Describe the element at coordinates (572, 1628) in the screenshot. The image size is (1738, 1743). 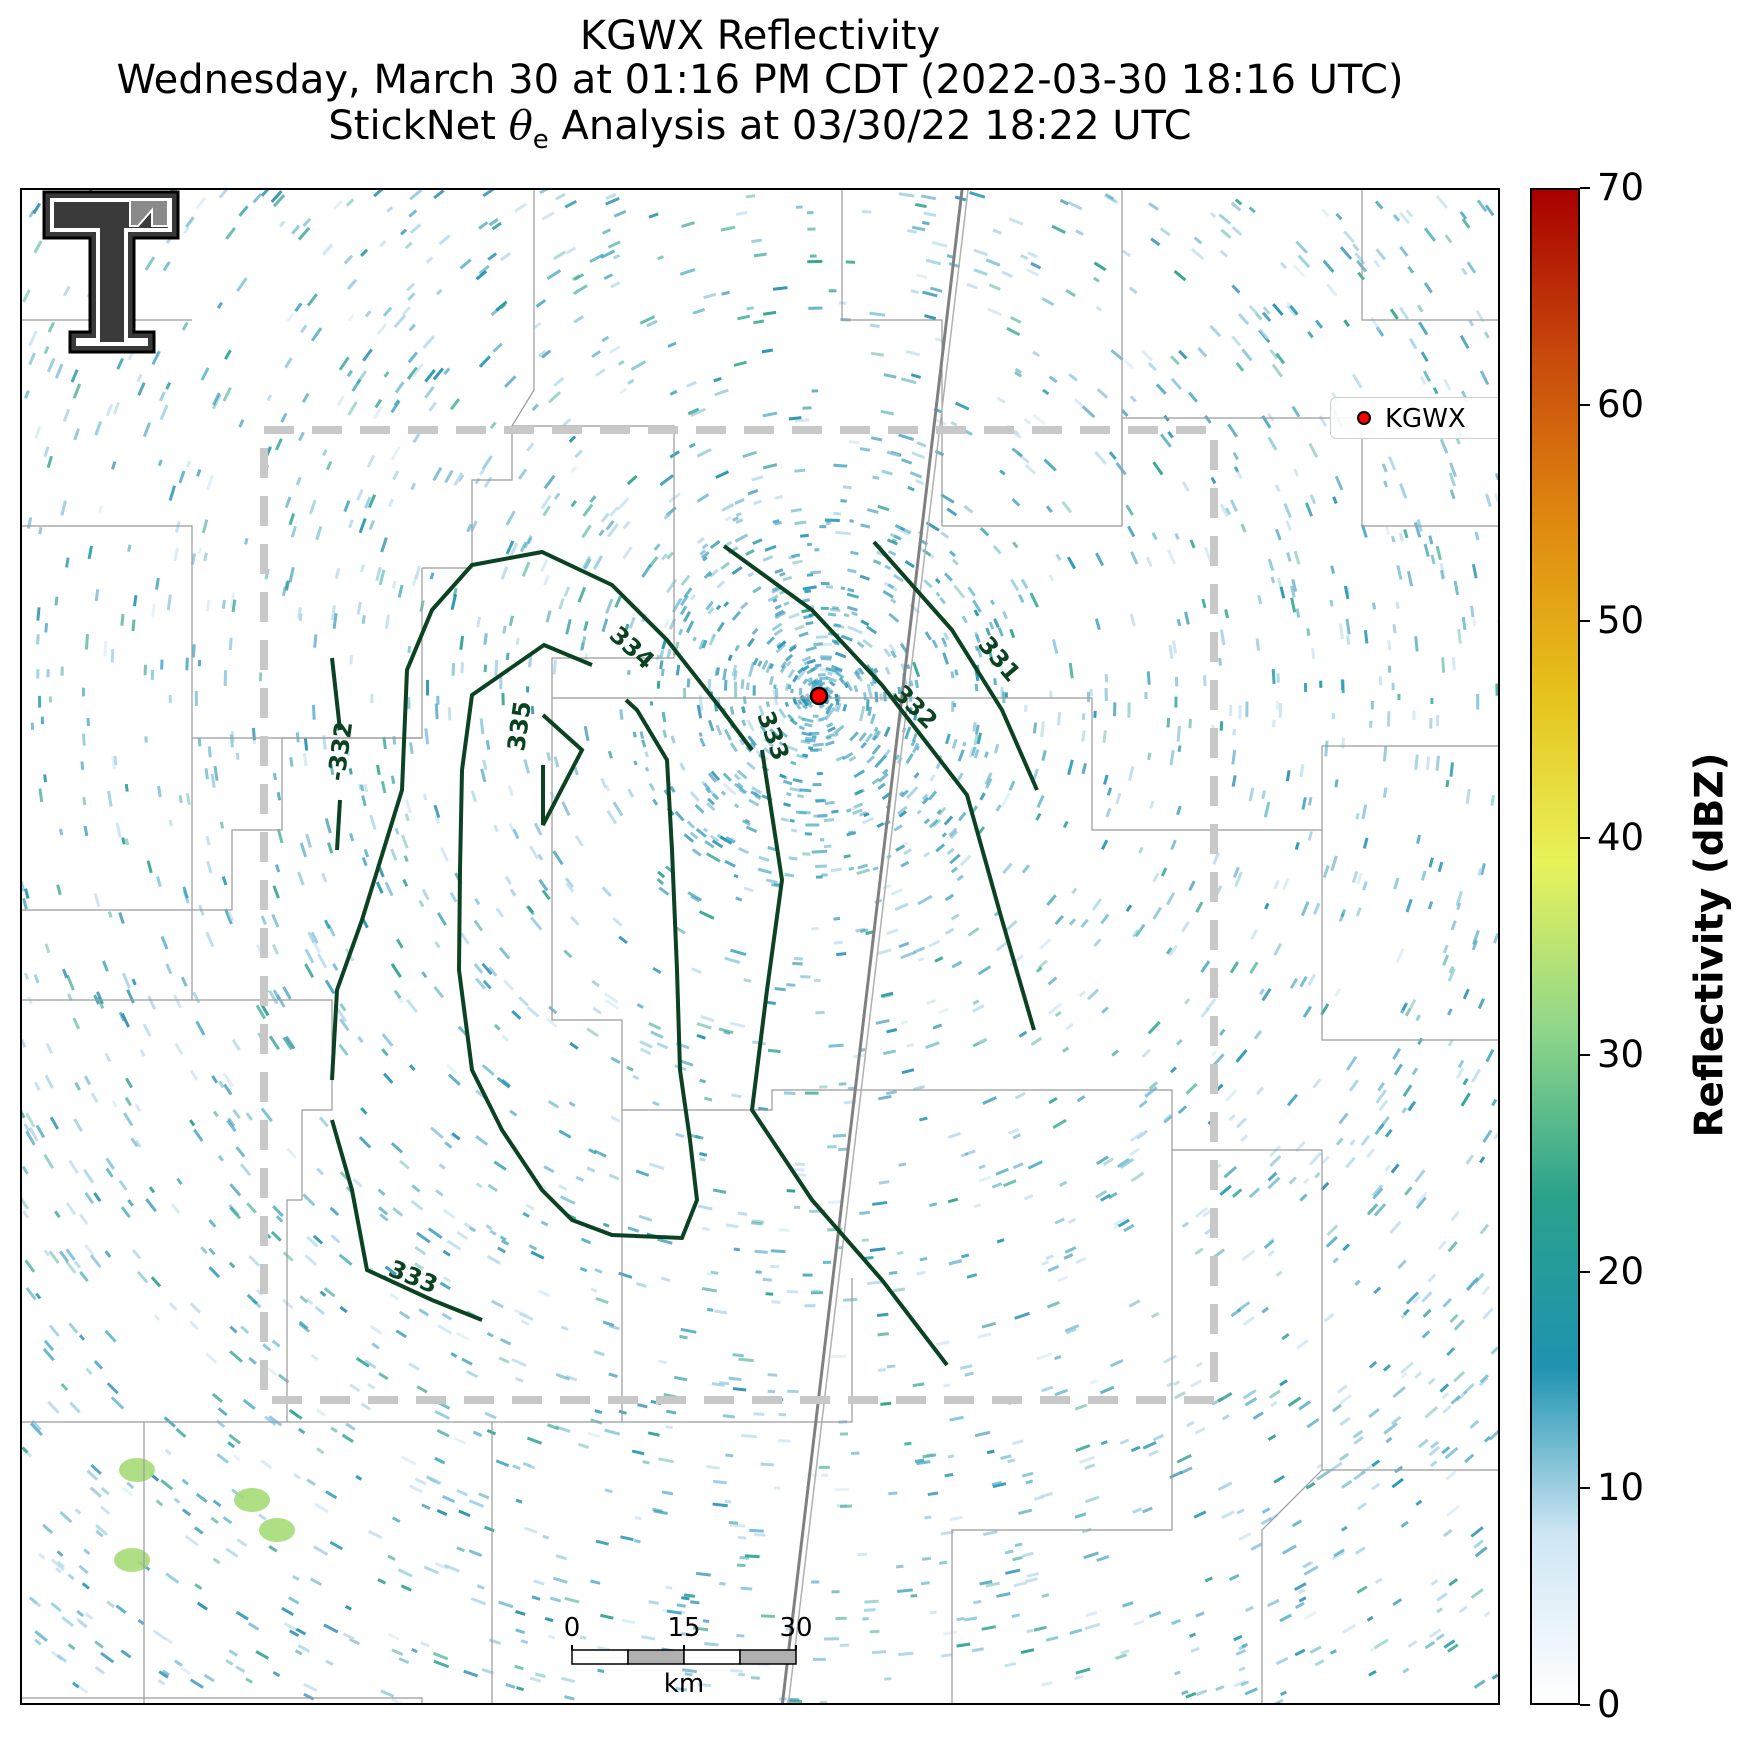
I see `scale-tick-label: 0` at that location.